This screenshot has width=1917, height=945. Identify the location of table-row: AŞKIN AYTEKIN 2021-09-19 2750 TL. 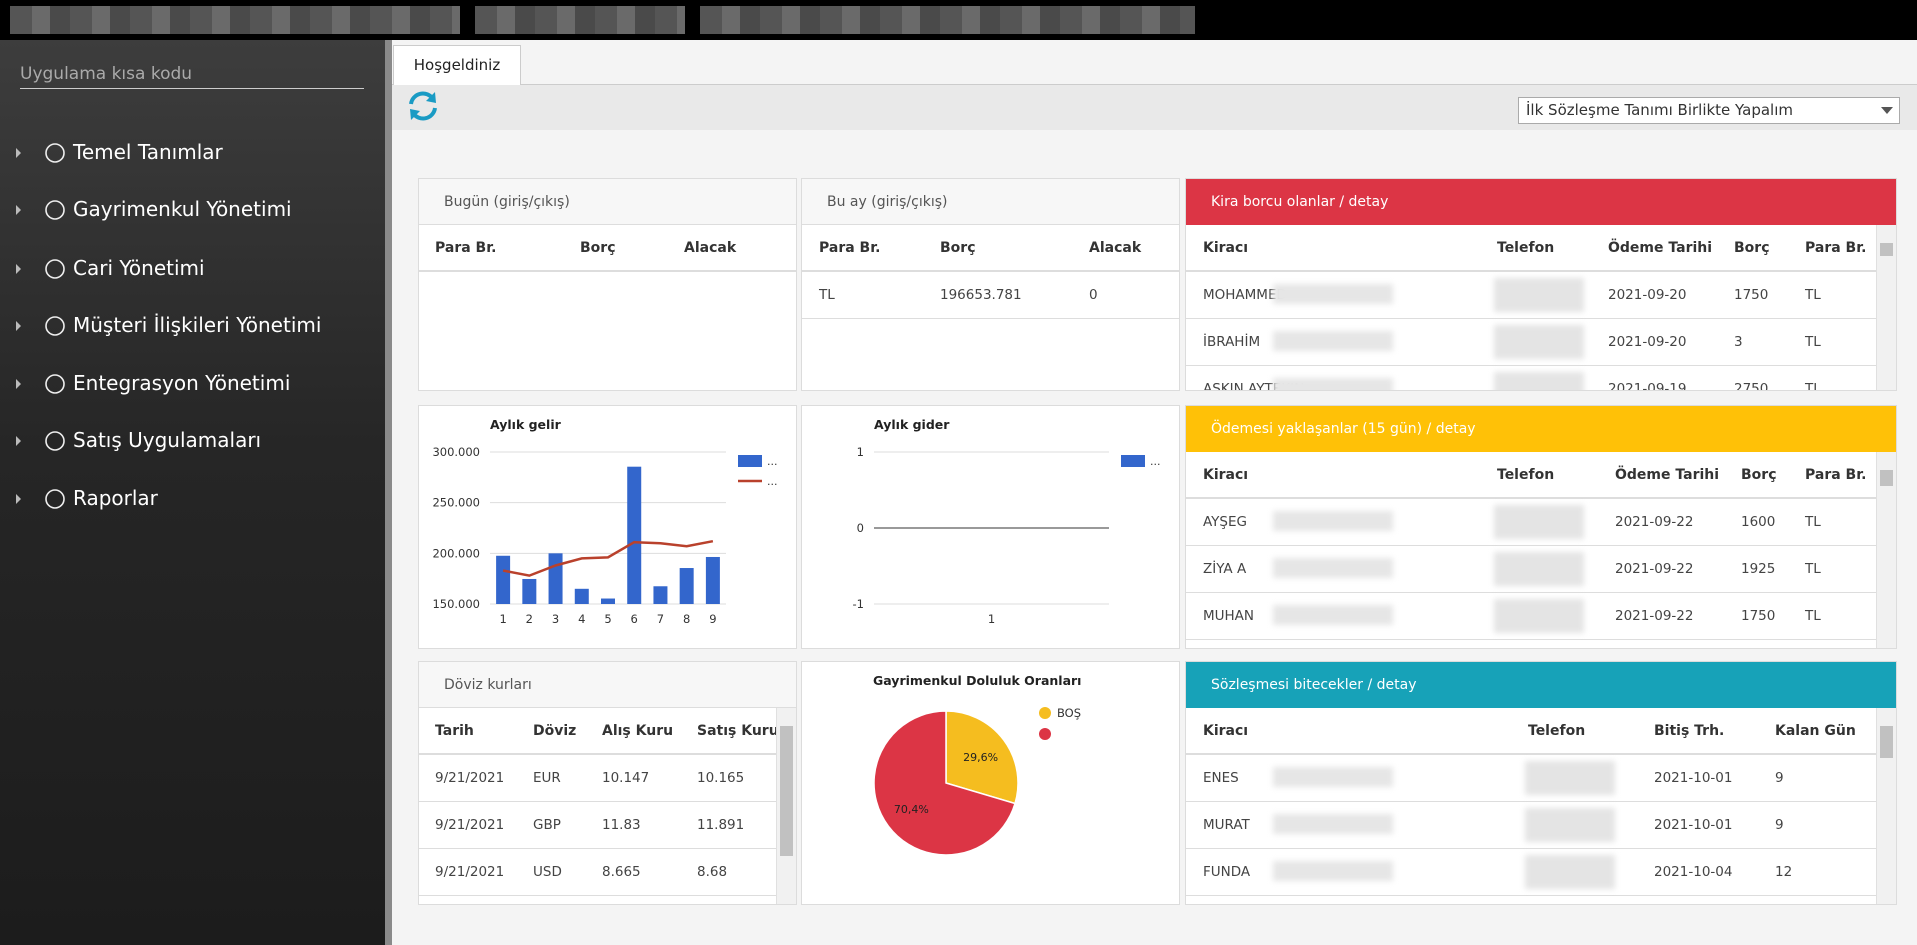
(1541, 378).